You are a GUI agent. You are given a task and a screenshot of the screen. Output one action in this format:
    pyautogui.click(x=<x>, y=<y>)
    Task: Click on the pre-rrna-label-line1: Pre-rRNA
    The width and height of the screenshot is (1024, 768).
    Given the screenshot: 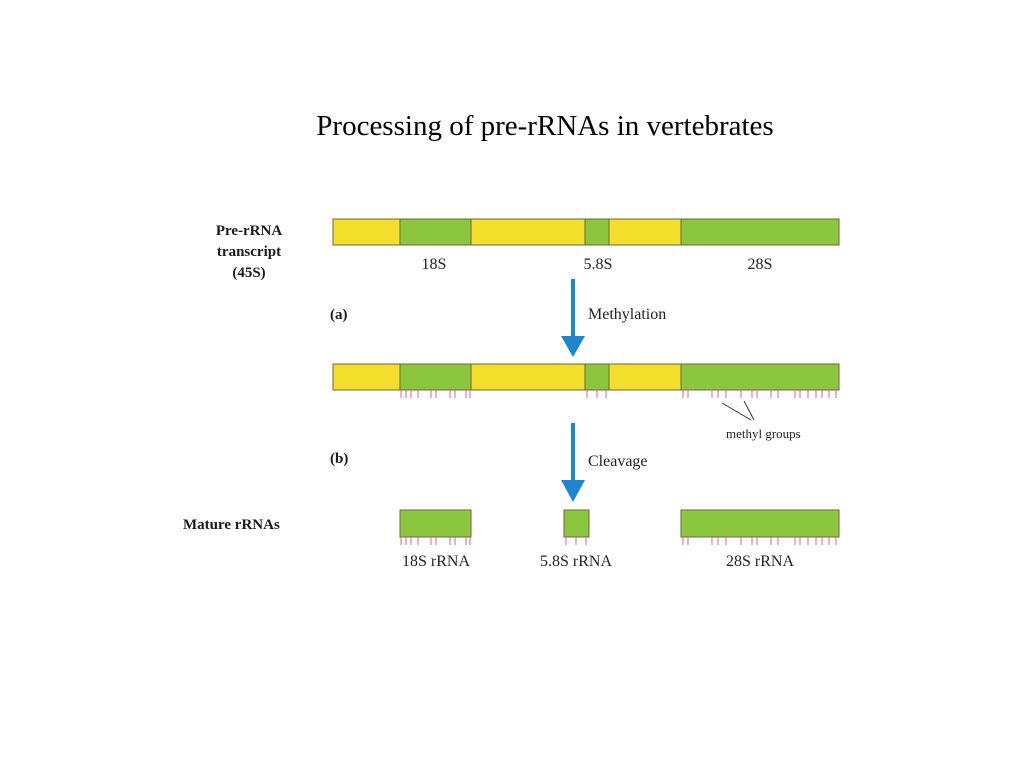 What is the action you would take?
    pyautogui.click(x=249, y=231)
    